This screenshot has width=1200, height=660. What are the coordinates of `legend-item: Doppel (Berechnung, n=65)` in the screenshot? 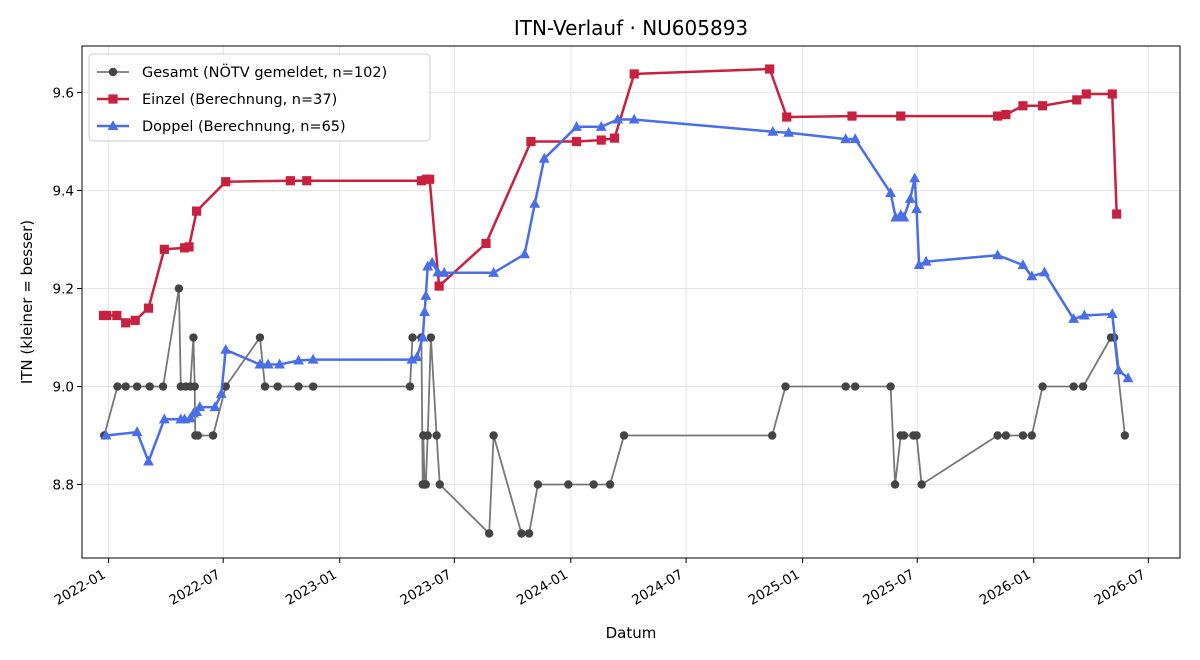 It's located at (221, 127).